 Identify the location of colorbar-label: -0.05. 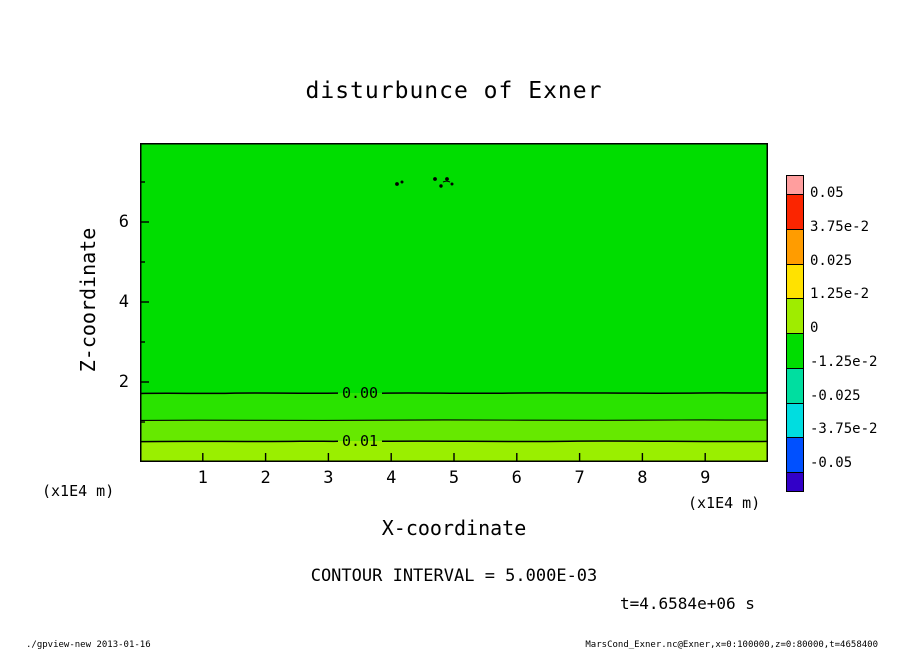
(831, 463).